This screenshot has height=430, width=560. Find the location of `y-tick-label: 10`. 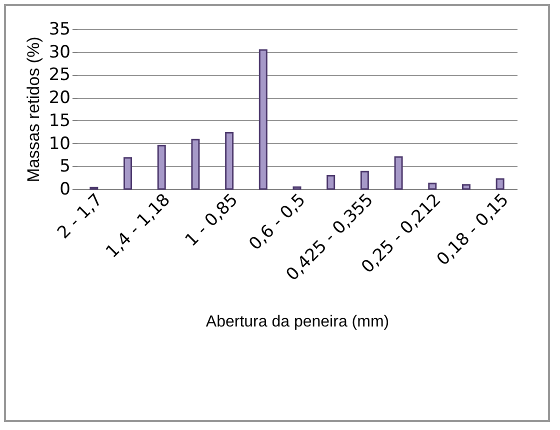

y-tick-label: 10 is located at coordinates (59, 144).